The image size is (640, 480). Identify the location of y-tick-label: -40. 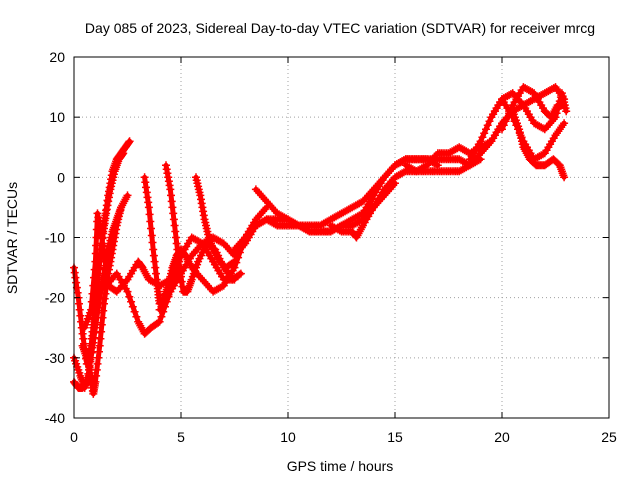
(55, 418).